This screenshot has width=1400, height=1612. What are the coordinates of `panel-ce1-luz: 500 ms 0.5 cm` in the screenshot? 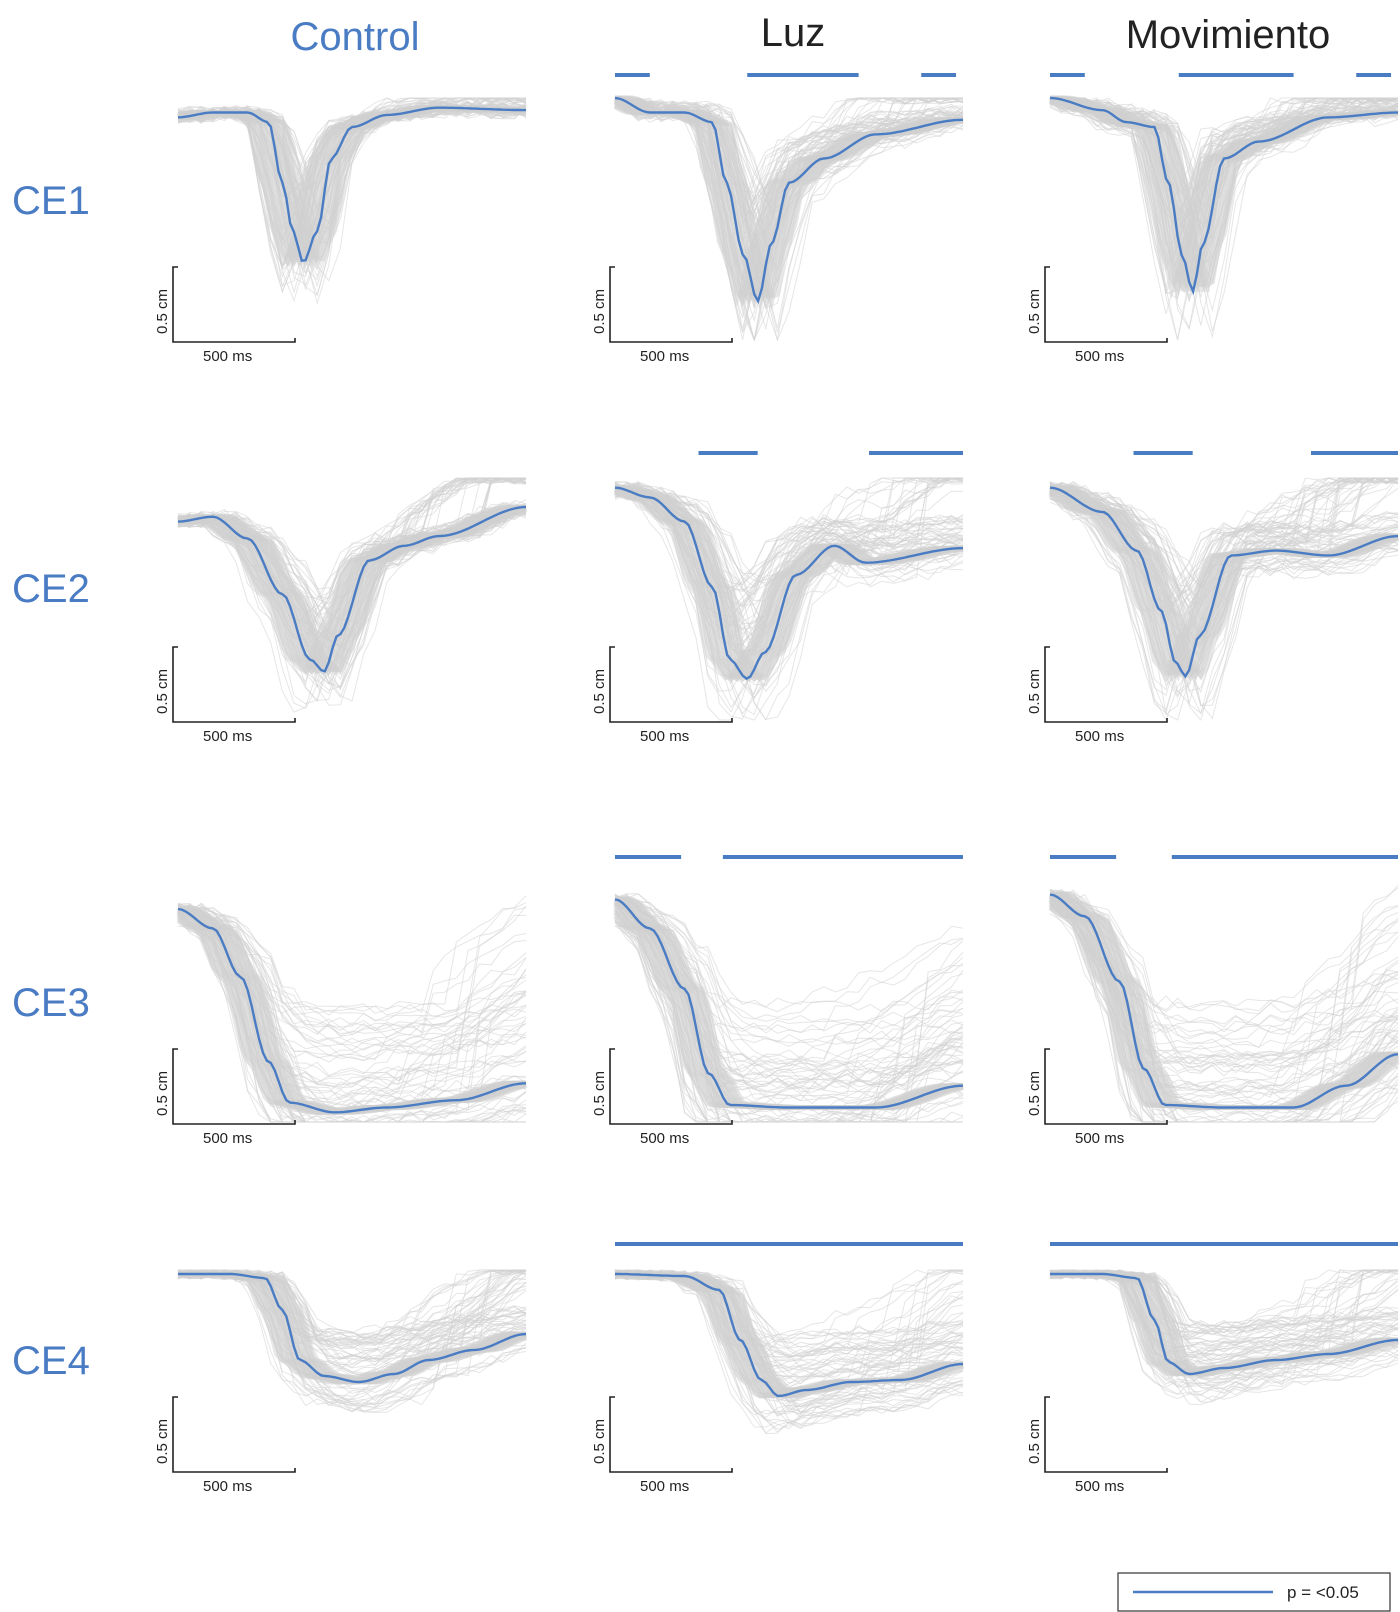 It's located at (777, 219).